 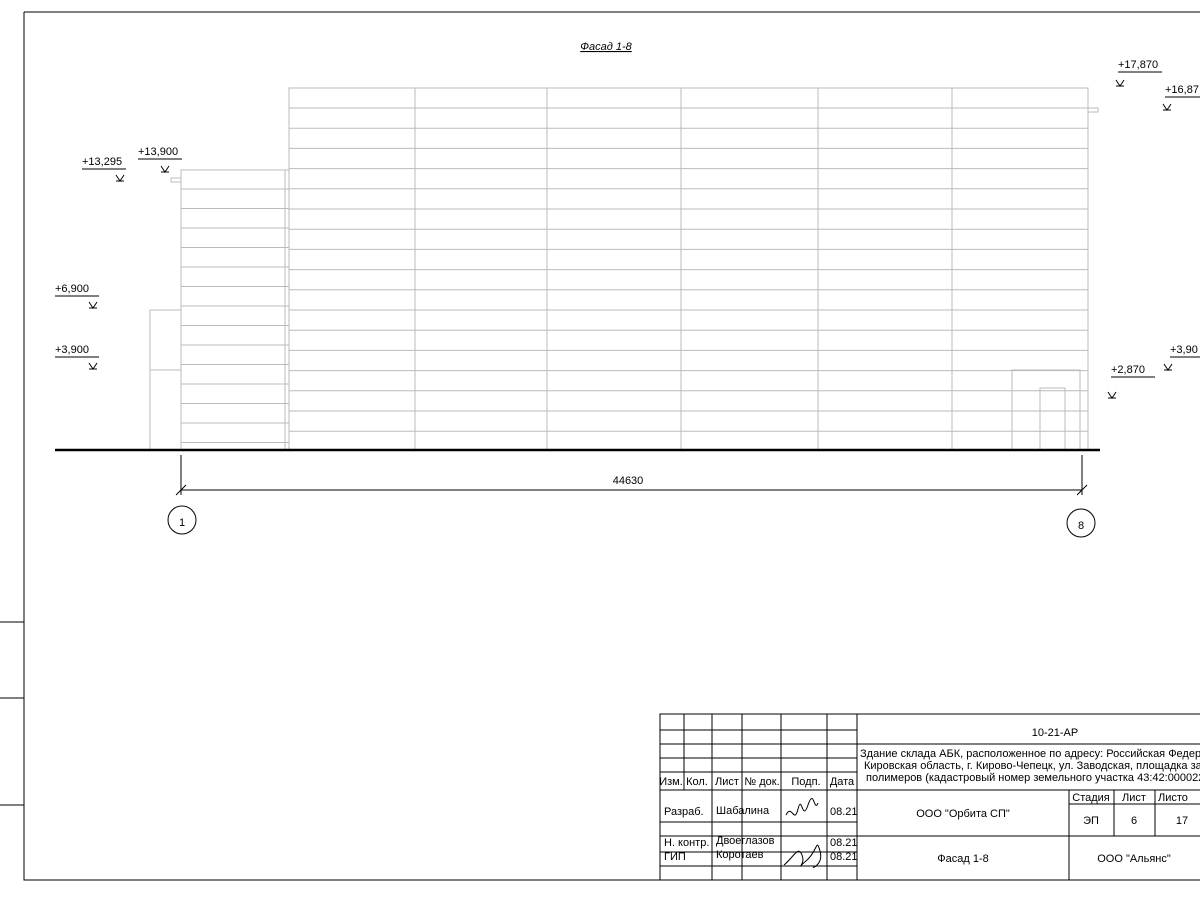 I want to click on dimension-line, so click(x=631, y=475).